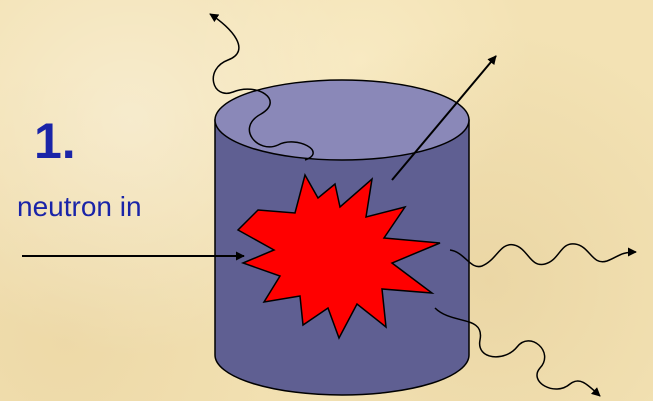 This screenshot has height=401, width=653. What do you see at coordinates (342, 120) in the screenshot?
I see `cylinder-top` at bounding box center [342, 120].